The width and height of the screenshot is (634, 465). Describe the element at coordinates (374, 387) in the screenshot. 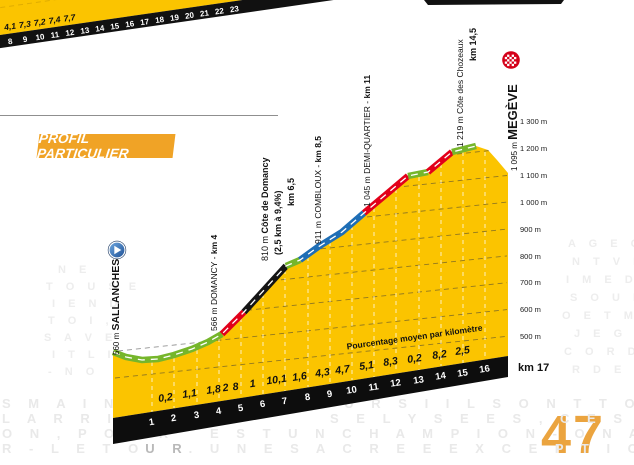

I see `km-tick: 11` at that location.